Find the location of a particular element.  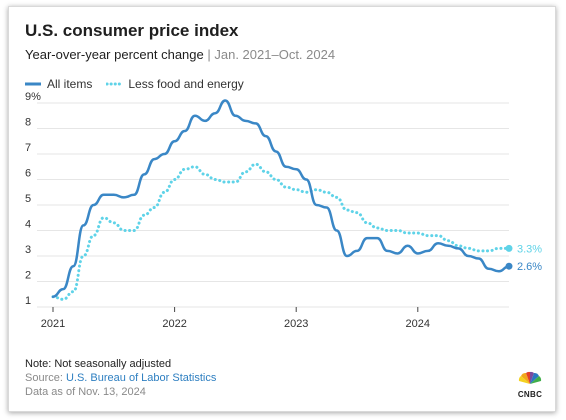

y-tick-label: 4 is located at coordinates (28, 225).